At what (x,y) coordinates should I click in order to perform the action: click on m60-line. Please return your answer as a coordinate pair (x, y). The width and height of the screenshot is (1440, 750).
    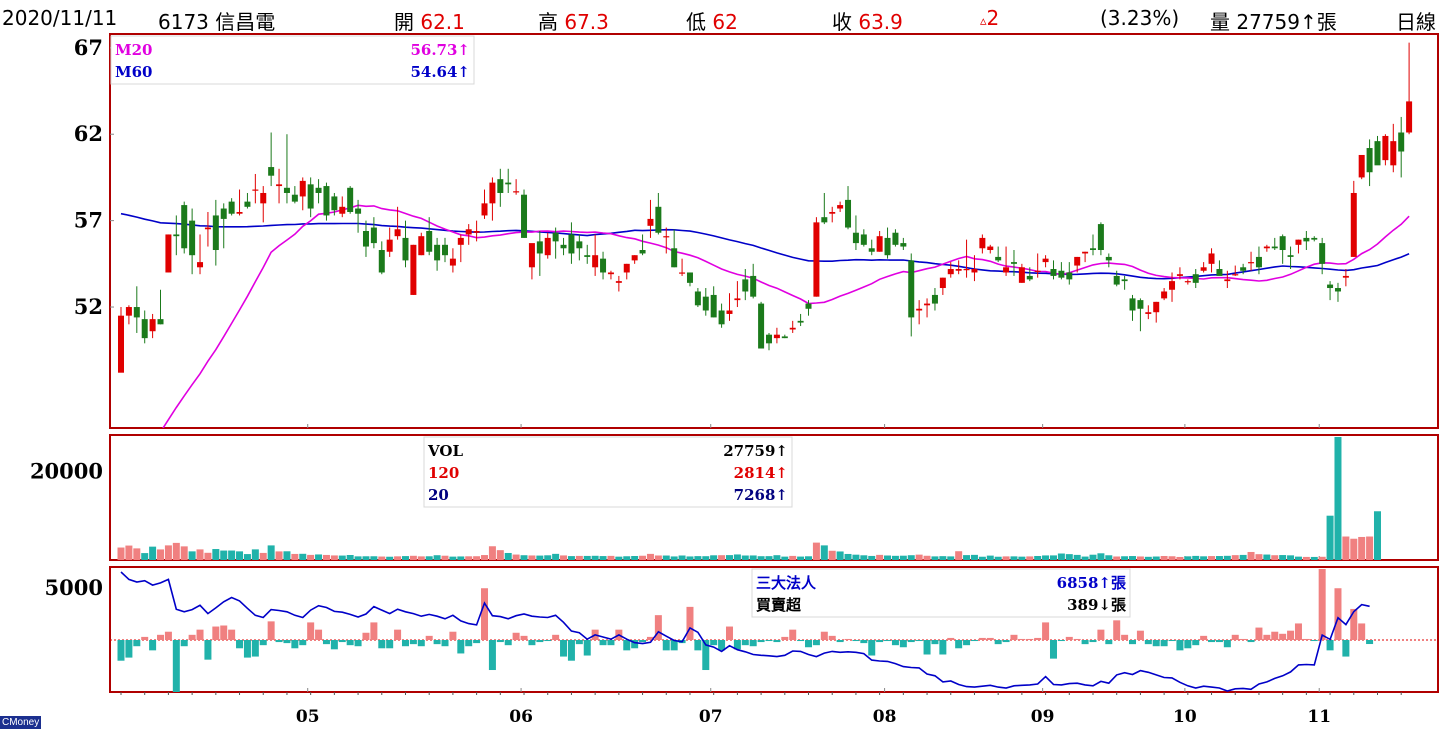
    Looking at the image, I should click on (765, 246).